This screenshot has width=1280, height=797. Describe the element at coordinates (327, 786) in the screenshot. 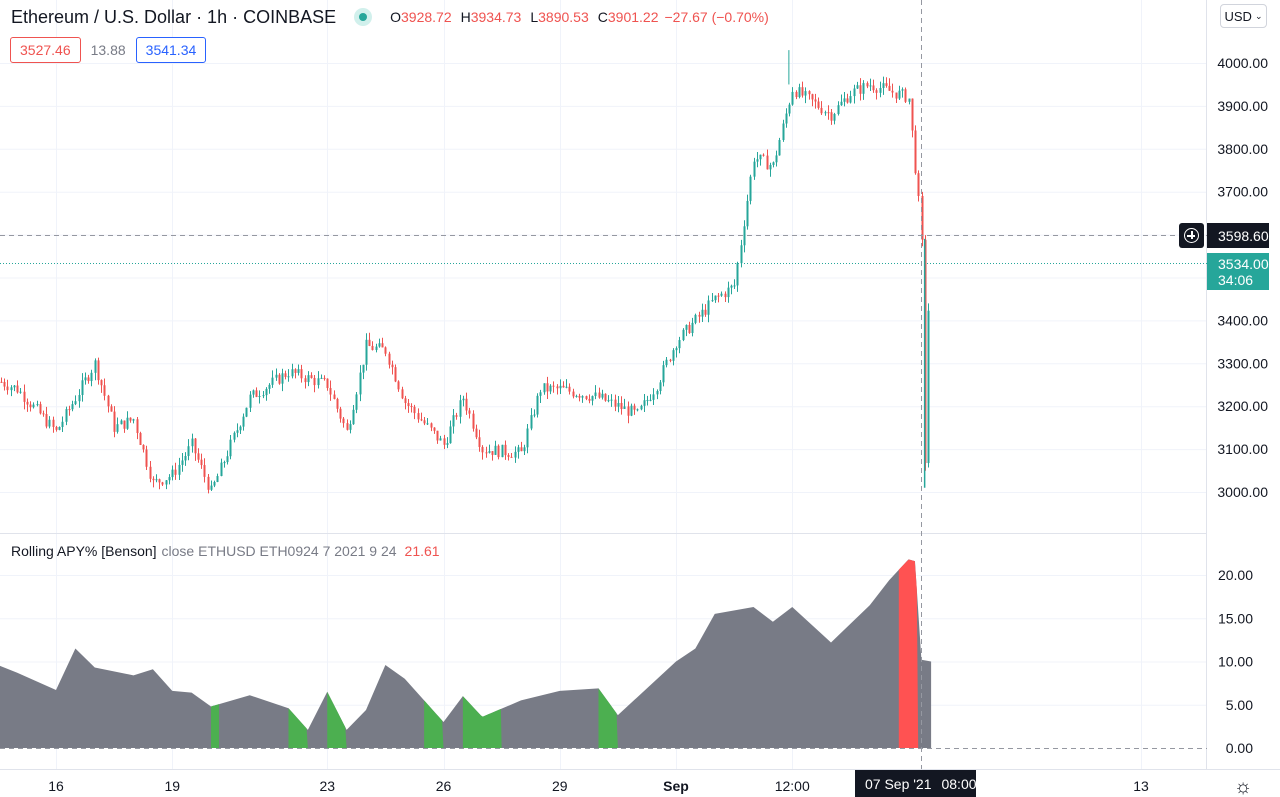

I see `time-tick-label: 23` at that location.